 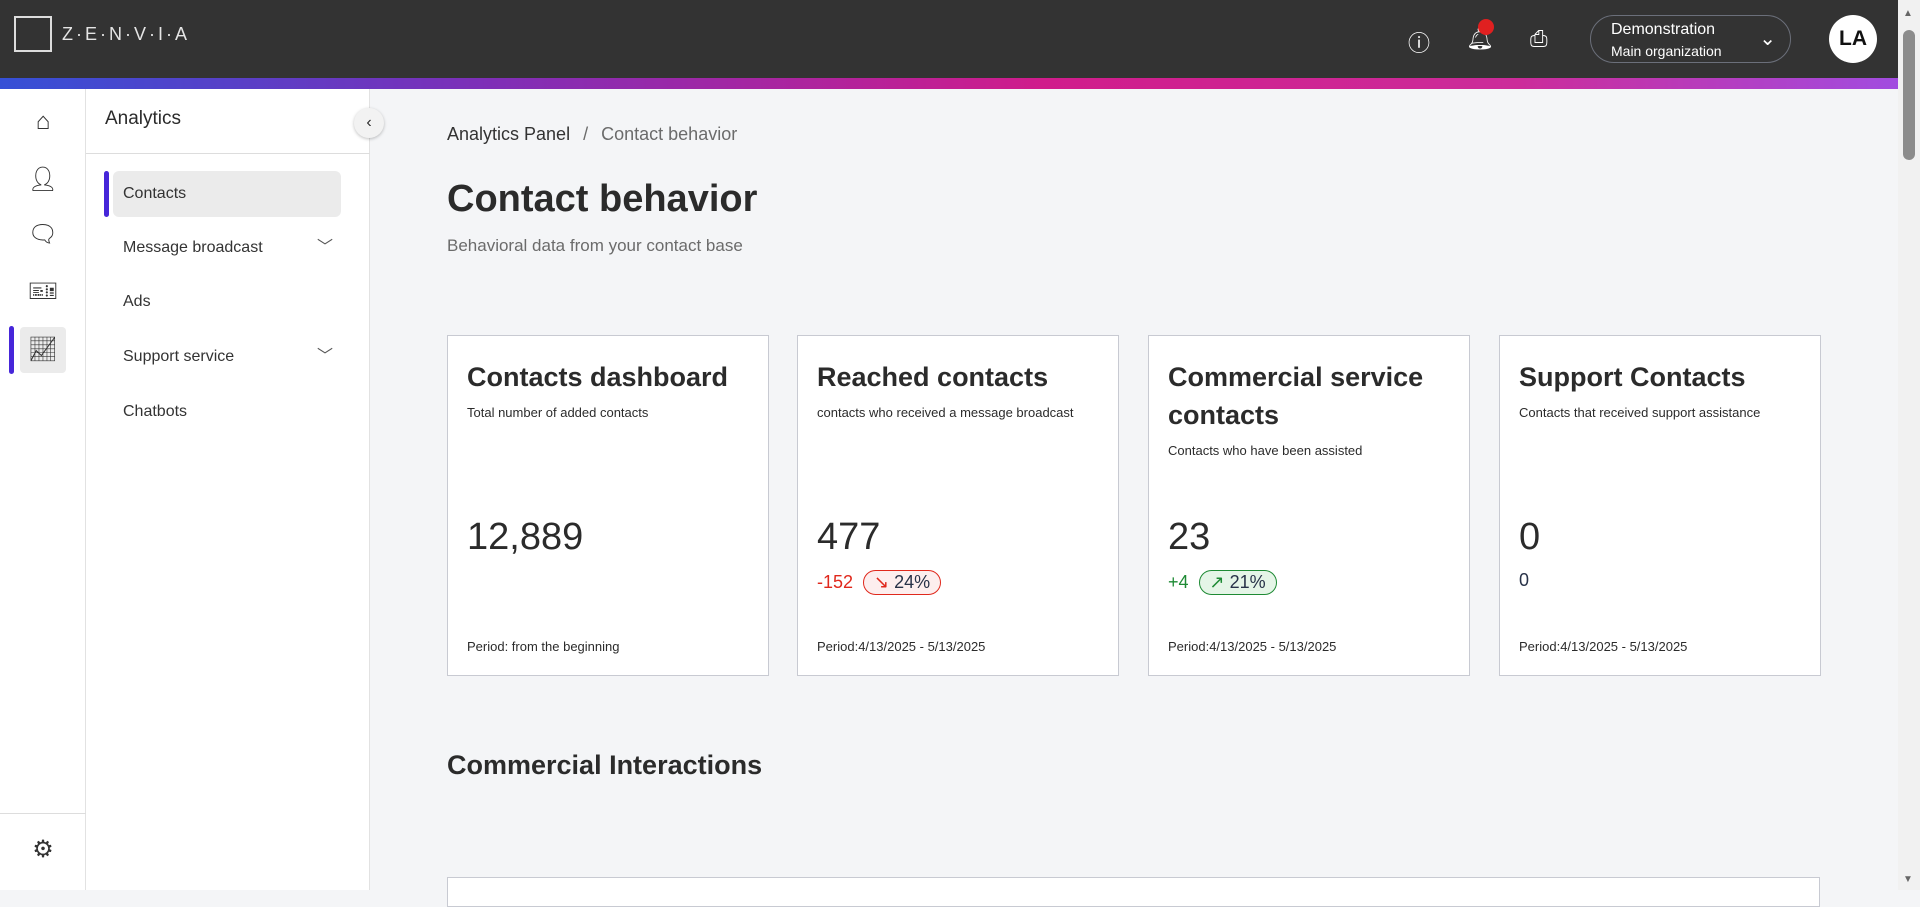 I want to click on sidebar-item-label: Contacts, so click(x=155, y=193).